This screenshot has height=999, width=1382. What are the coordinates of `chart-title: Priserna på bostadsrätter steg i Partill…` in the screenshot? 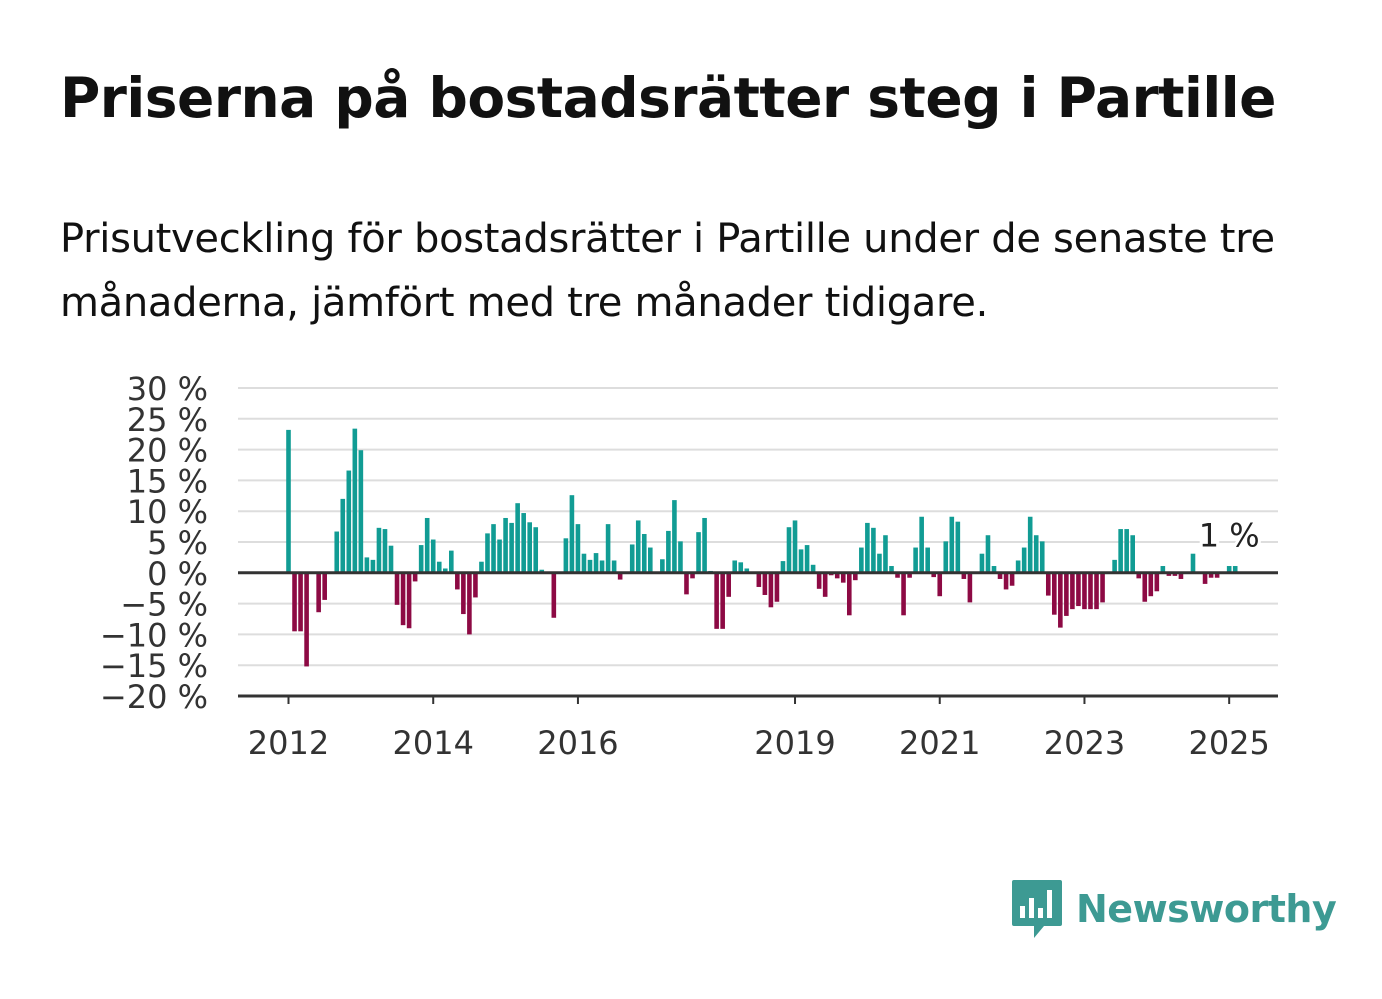 It's located at (668, 98).